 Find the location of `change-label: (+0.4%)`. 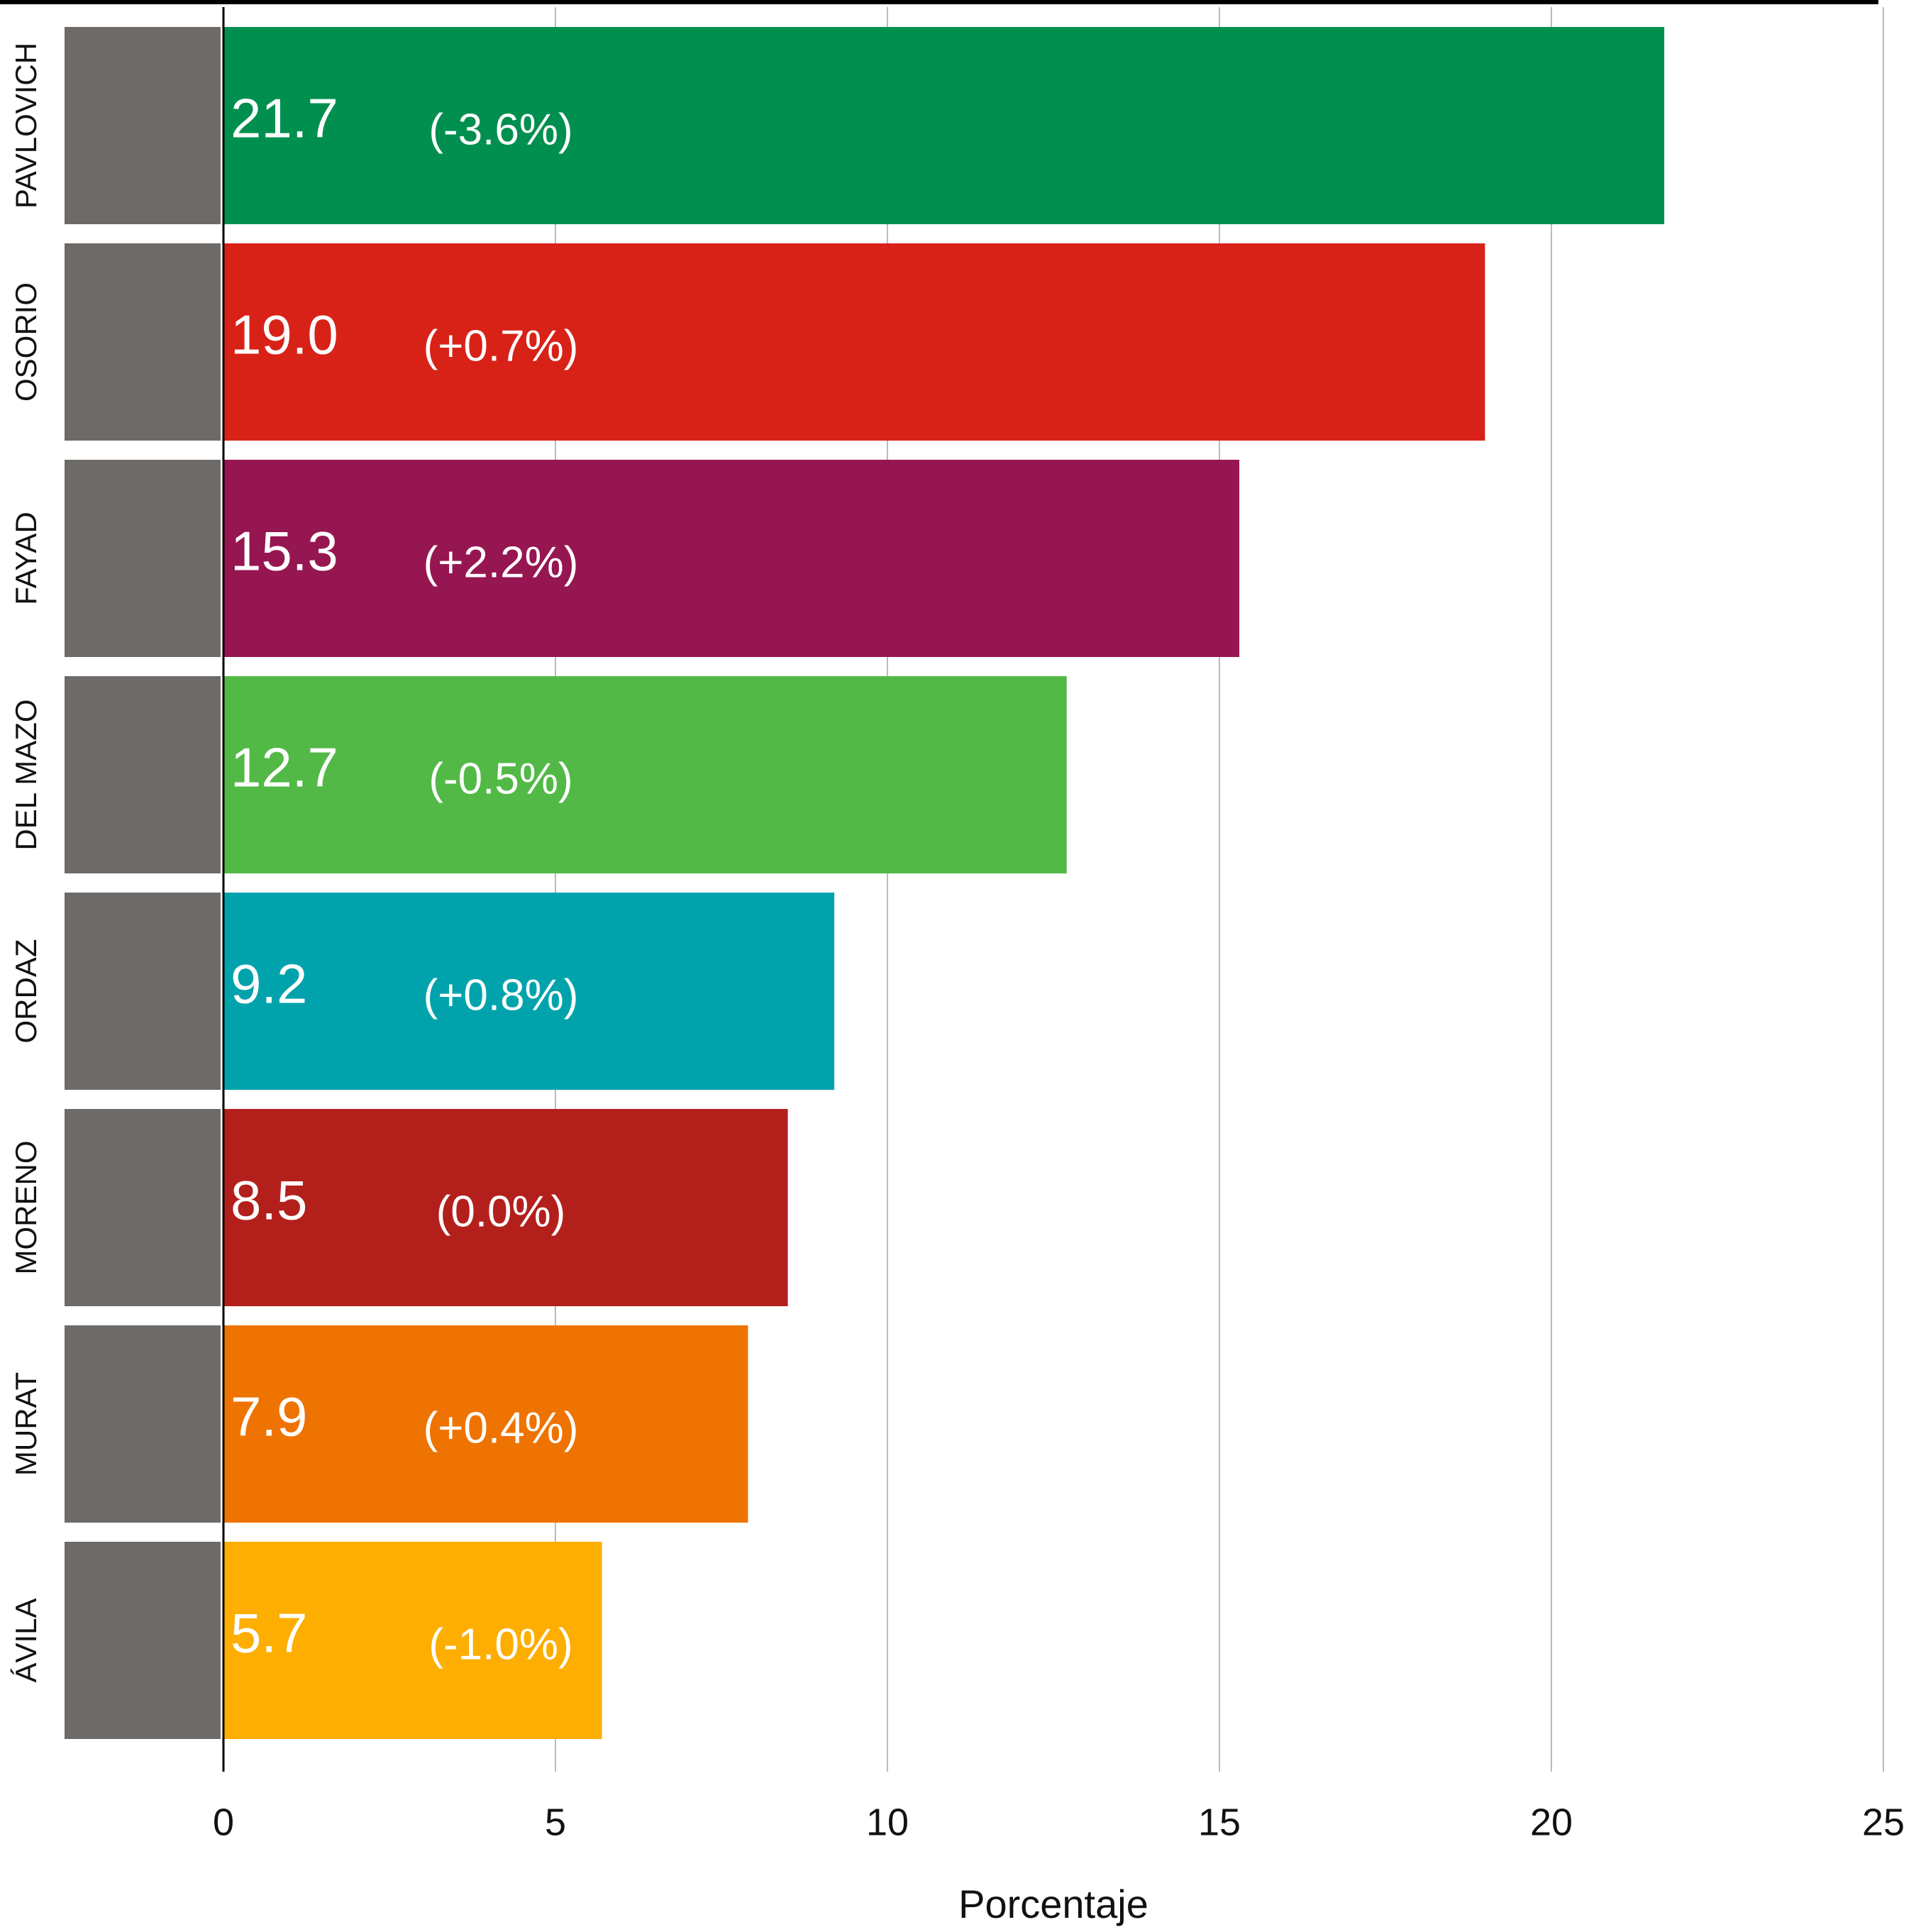

change-label: (+0.4%) is located at coordinates (501, 1427).